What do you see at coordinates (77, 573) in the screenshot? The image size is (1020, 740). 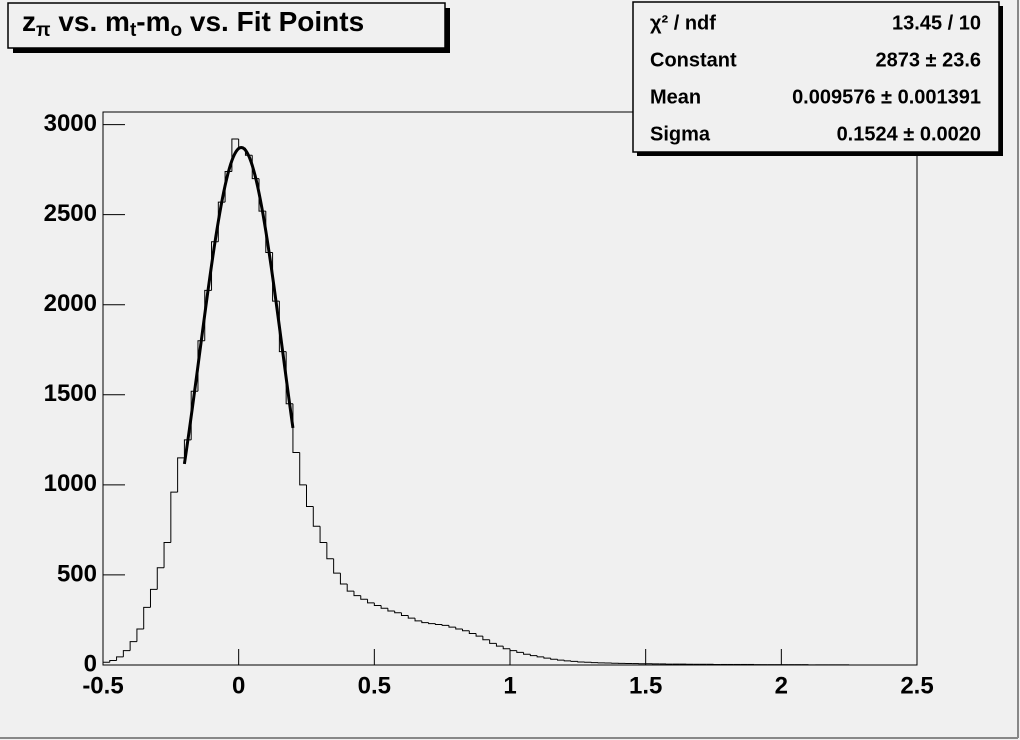 I see `y-tick-label: 500` at bounding box center [77, 573].